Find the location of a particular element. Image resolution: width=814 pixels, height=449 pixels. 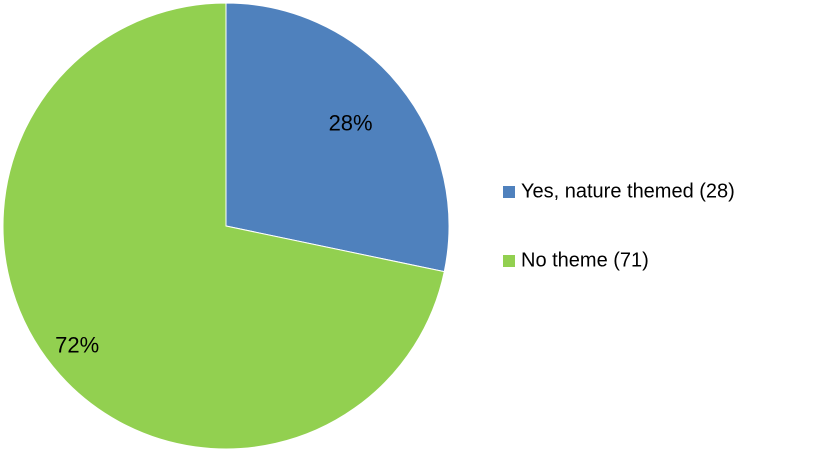

data-label-1: 28% is located at coordinates (351, 123).